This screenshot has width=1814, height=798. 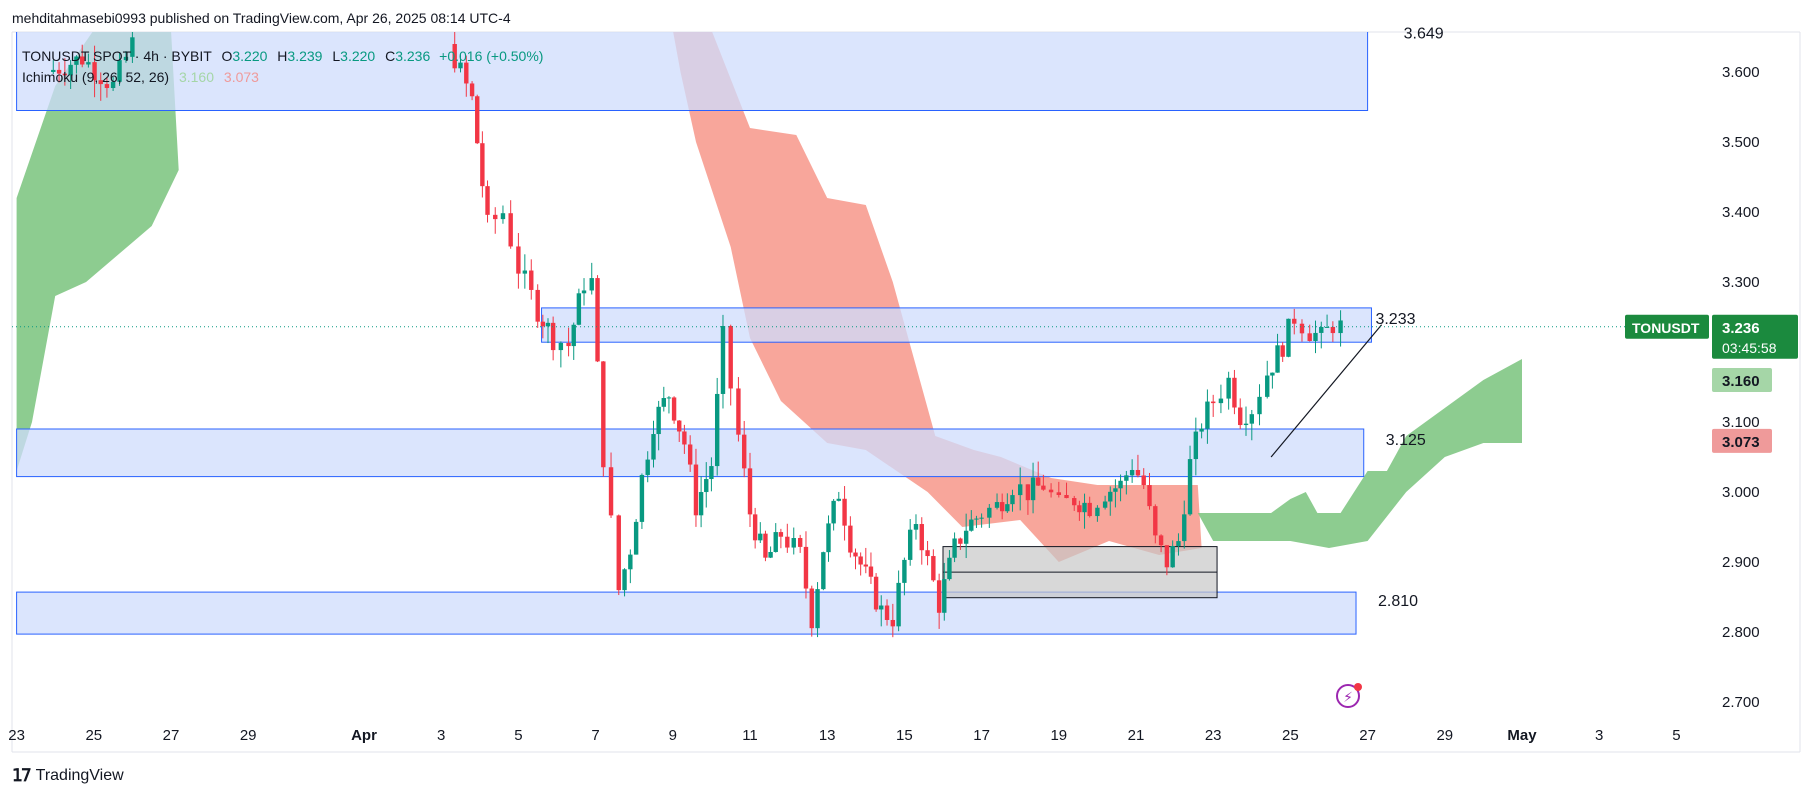 I want to click on open-label: O, so click(x=227, y=56).